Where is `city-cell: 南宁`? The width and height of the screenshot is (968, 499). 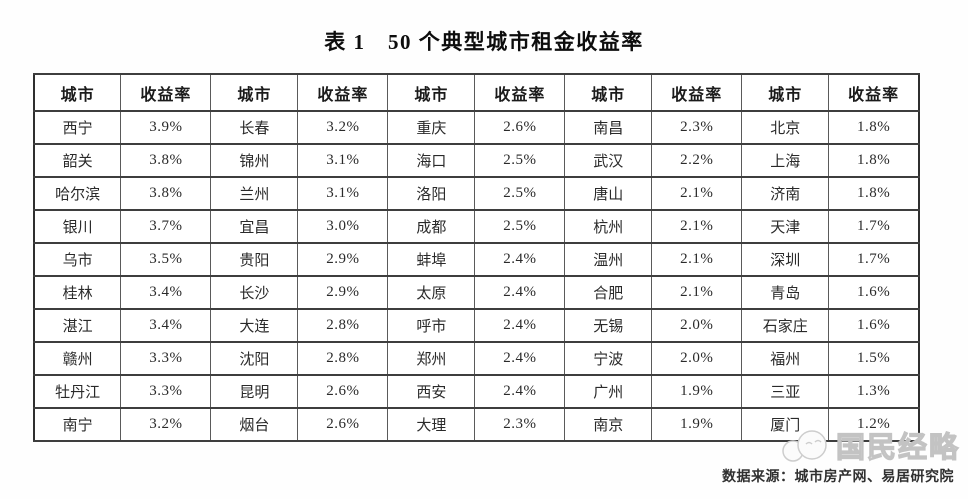
city-cell: 南宁 is located at coordinates (77, 424).